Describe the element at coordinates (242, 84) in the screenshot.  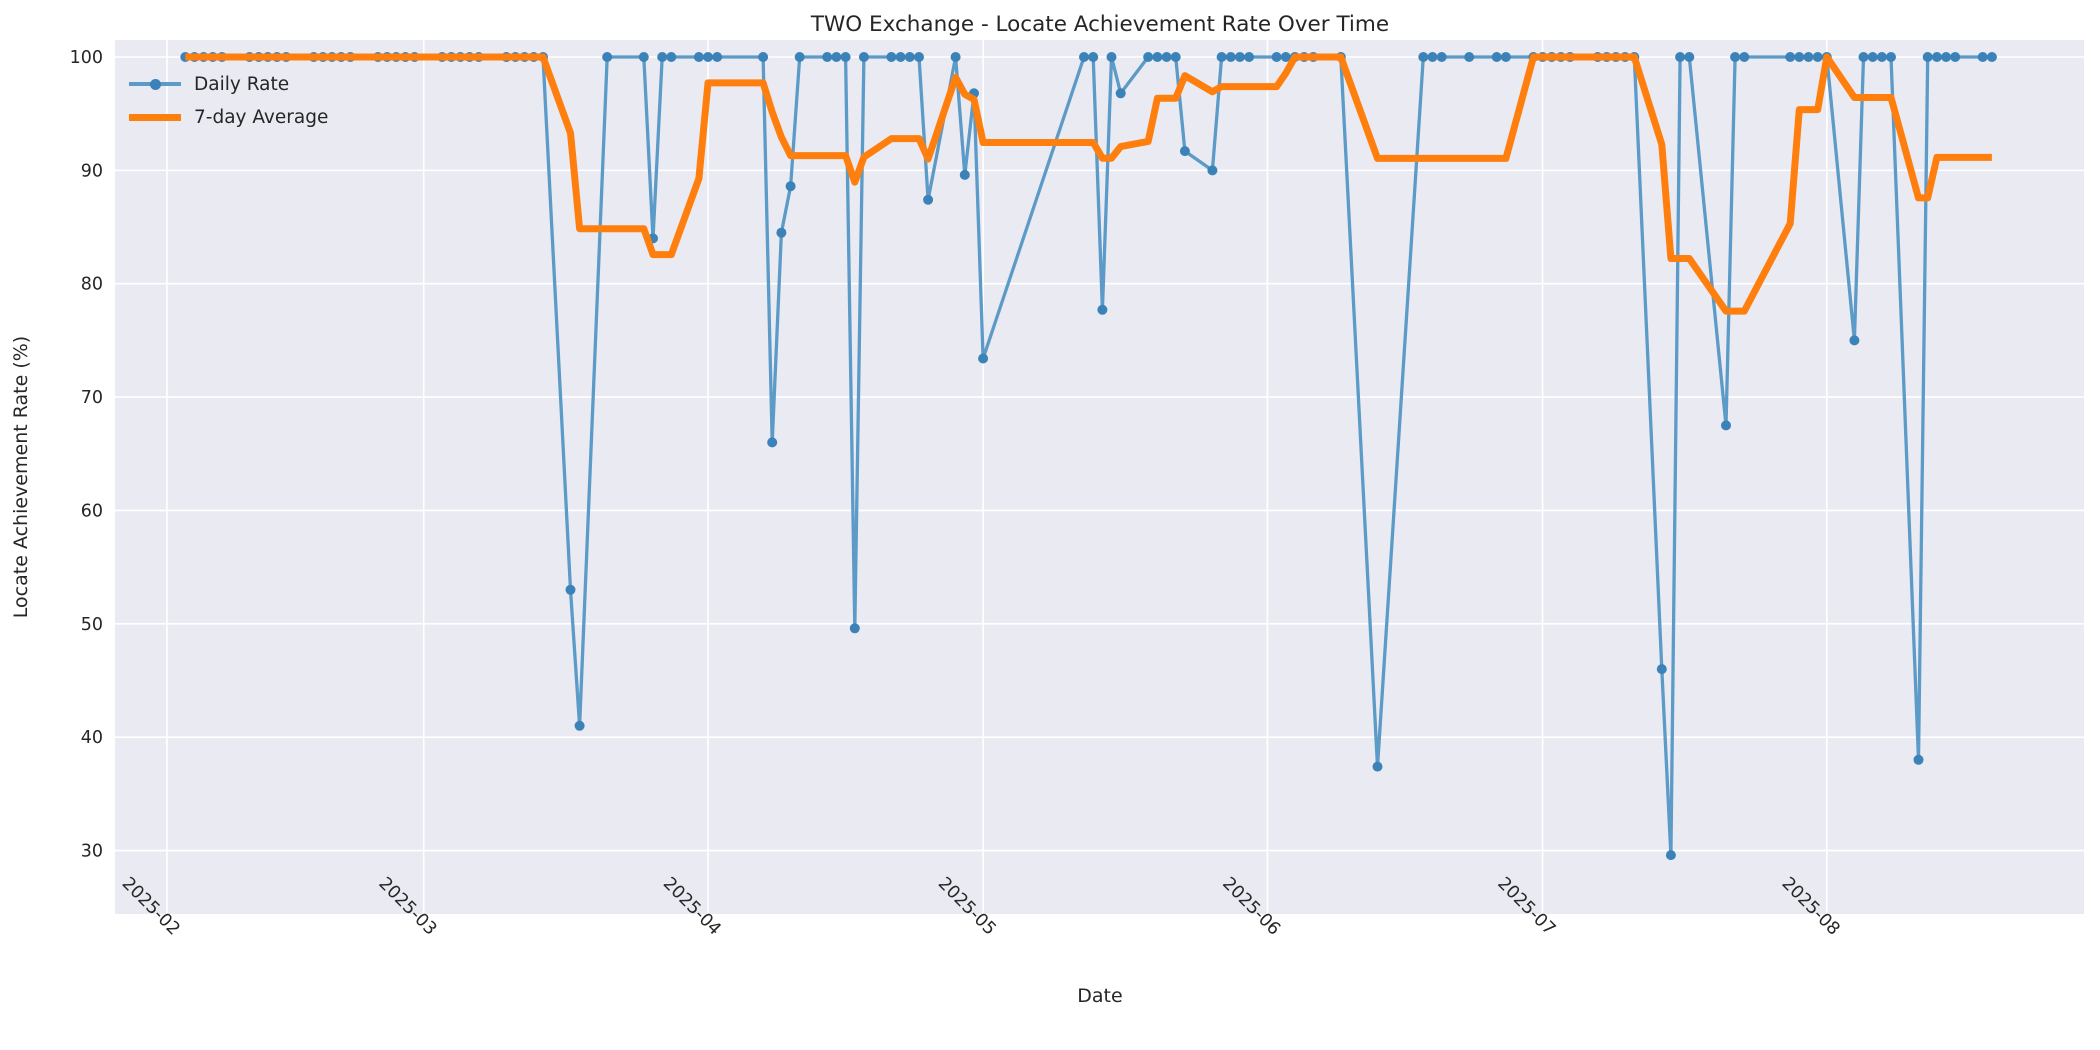
I see `legend-label-daily-rate: Daily Rate` at that location.